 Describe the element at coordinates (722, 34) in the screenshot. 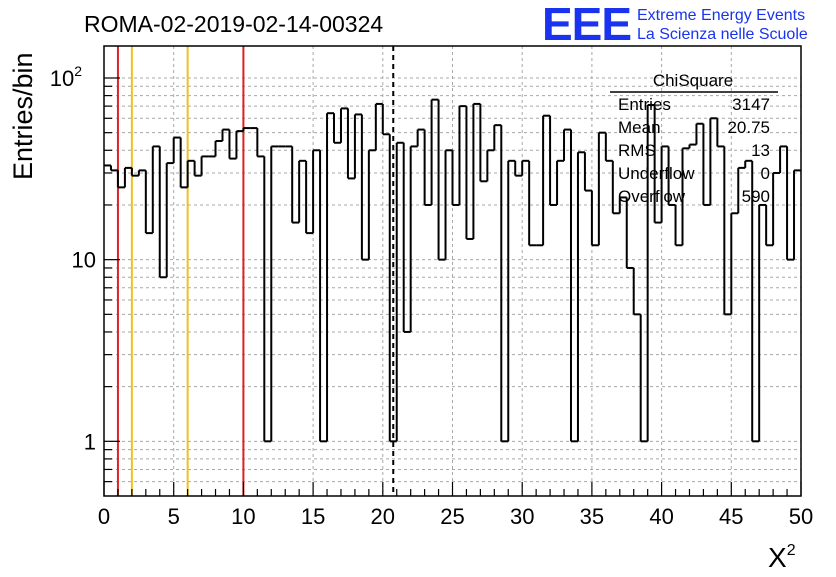

I see `eee-logo-line2: La Scienza nelle Scuole` at that location.